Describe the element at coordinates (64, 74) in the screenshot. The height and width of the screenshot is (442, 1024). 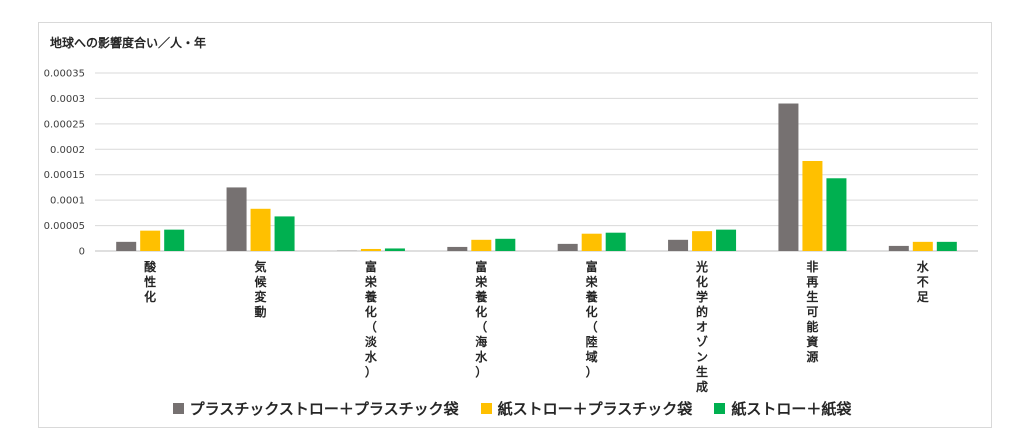
I see `y-tick-label: 0.00035` at that location.